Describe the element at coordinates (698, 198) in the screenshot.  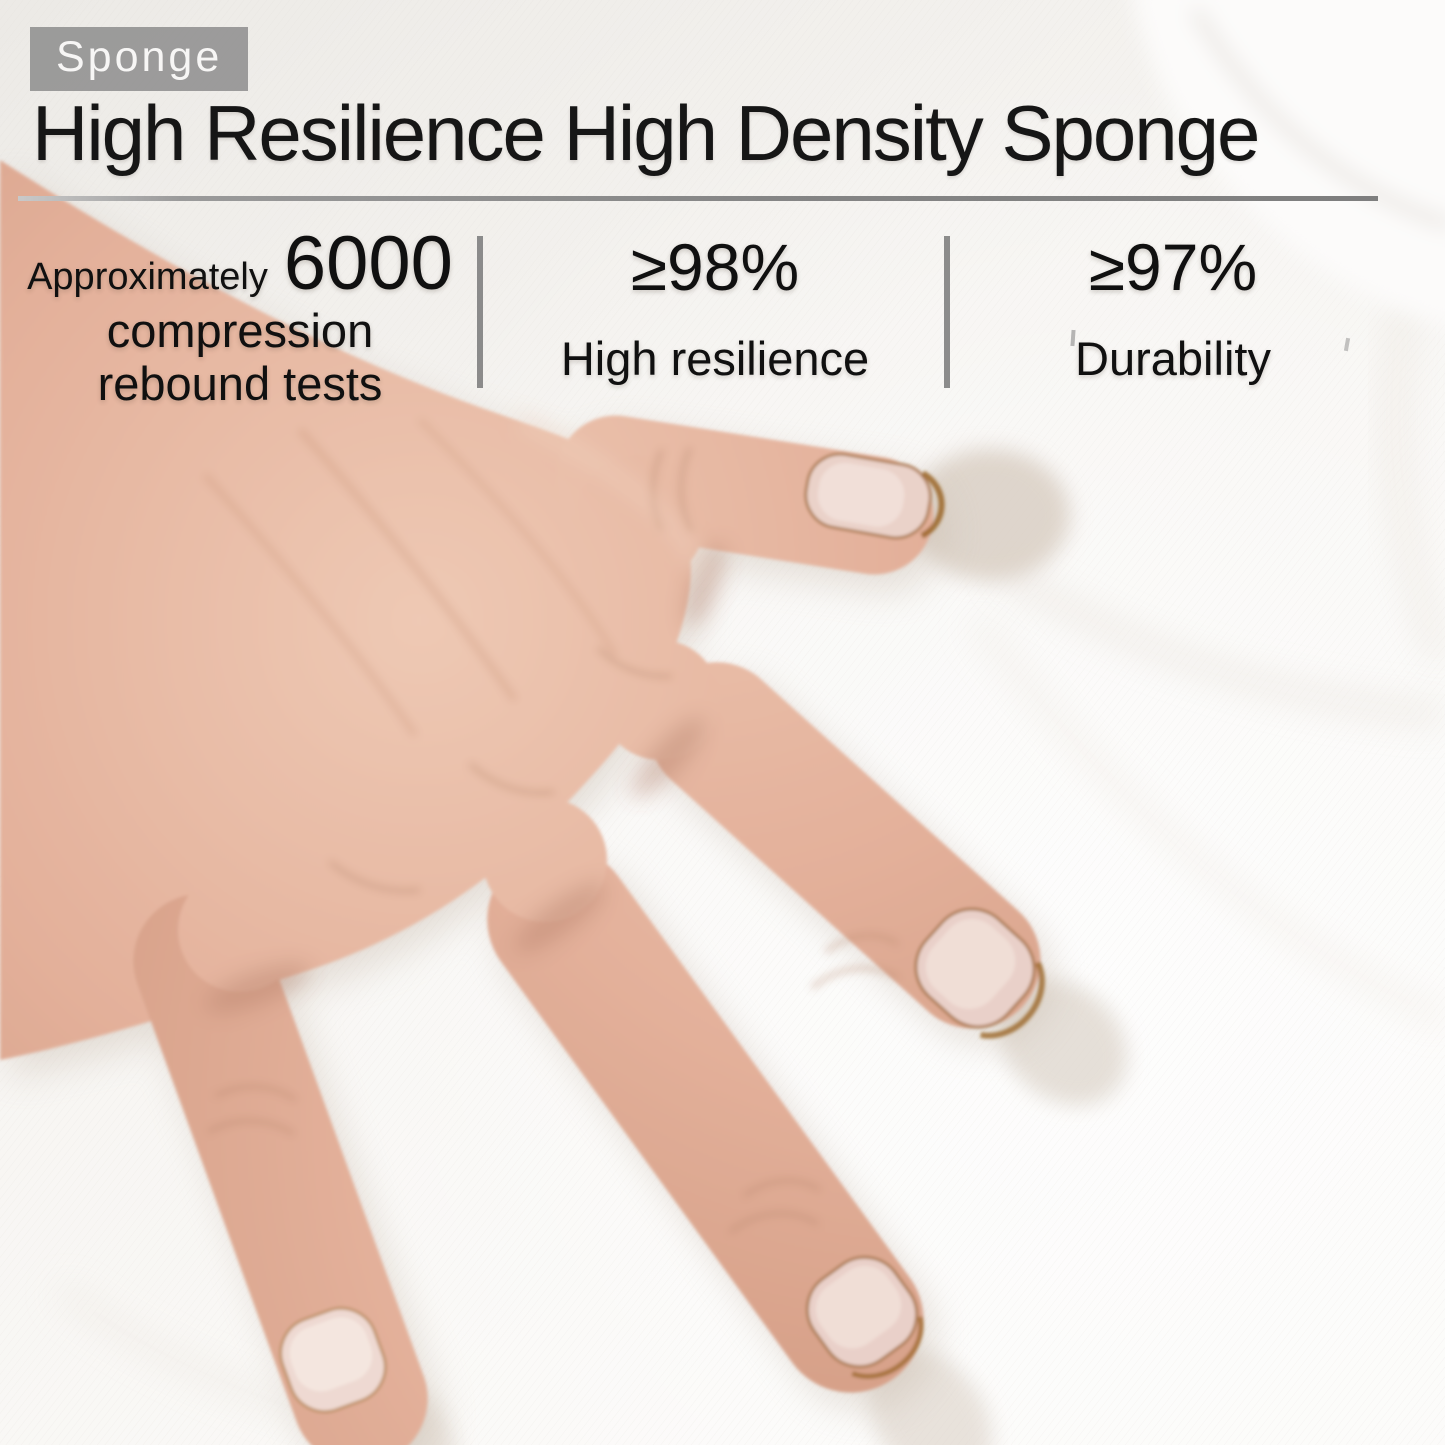
I see `divider-horizontal` at that location.